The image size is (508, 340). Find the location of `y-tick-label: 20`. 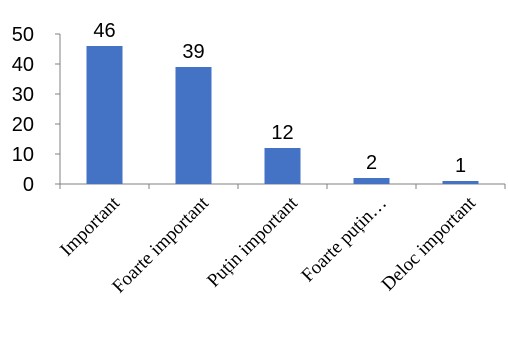

y-tick-label: 20 is located at coordinates (23, 125).